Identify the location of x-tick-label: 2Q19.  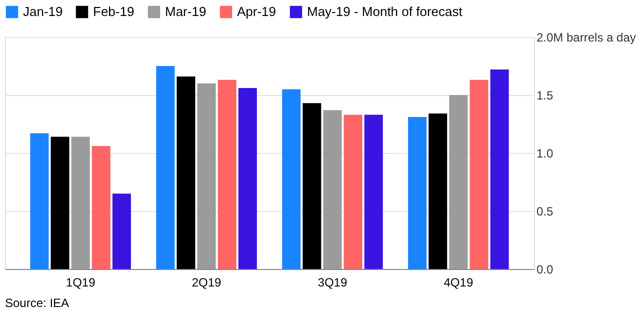
(207, 283).